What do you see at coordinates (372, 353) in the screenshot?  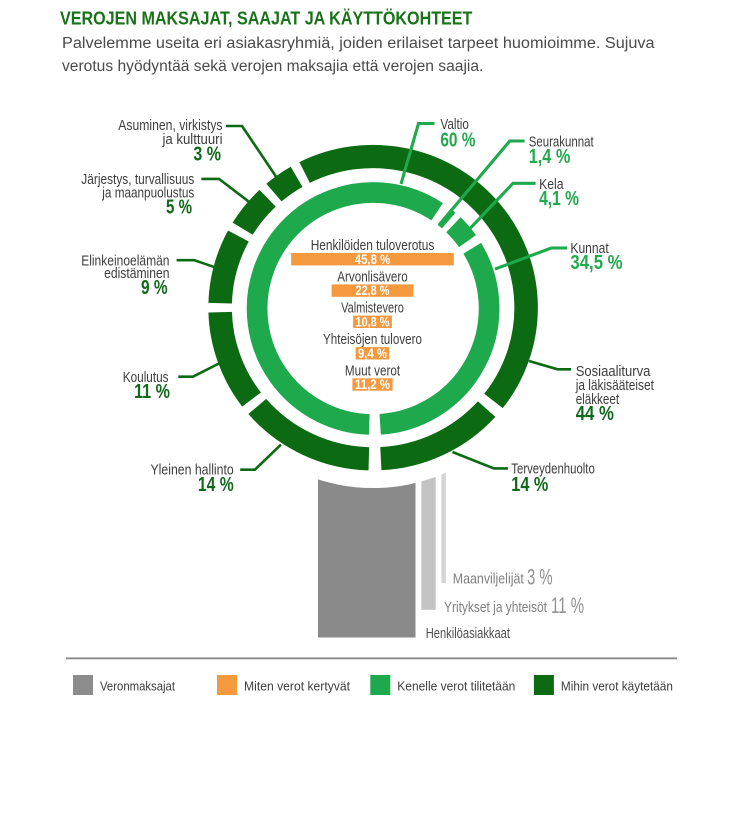 I see `svg-text: 9,4 %` at bounding box center [372, 353].